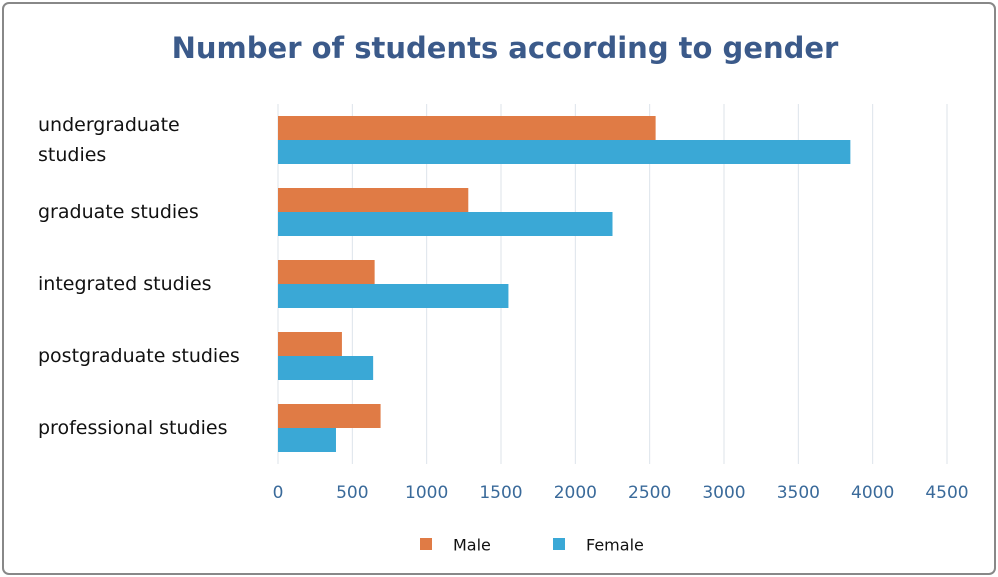  I want to click on y-tick-label: postgraduate studies, so click(139, 356).